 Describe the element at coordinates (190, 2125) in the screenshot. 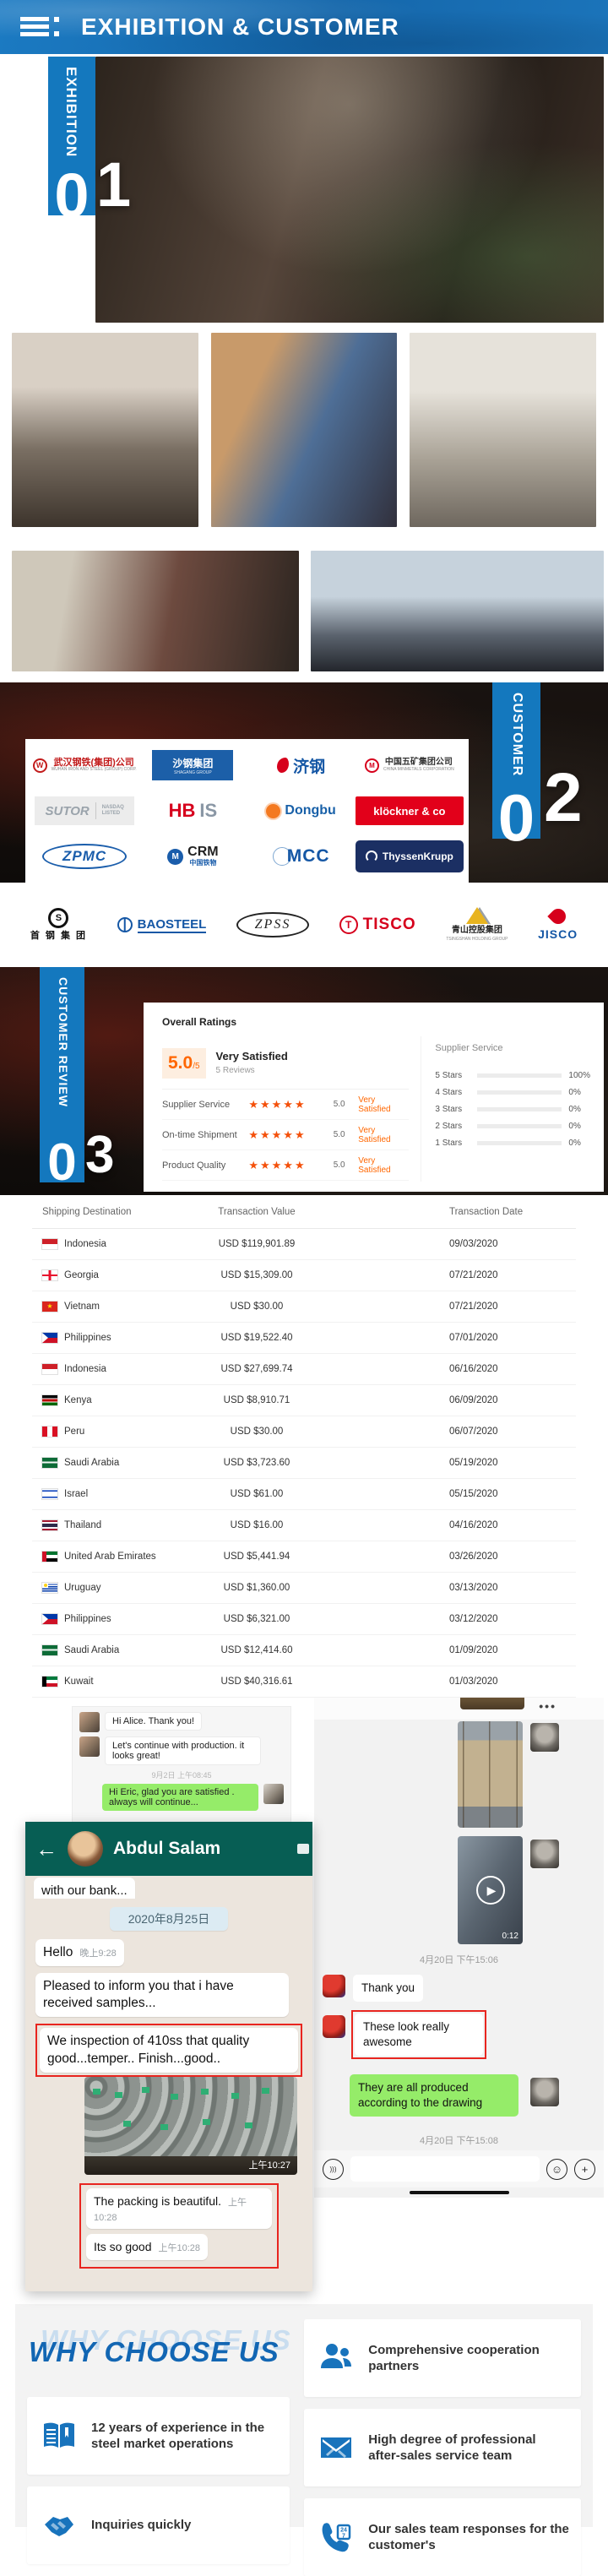

I see `packing-photo: 上午10:27` at that location.